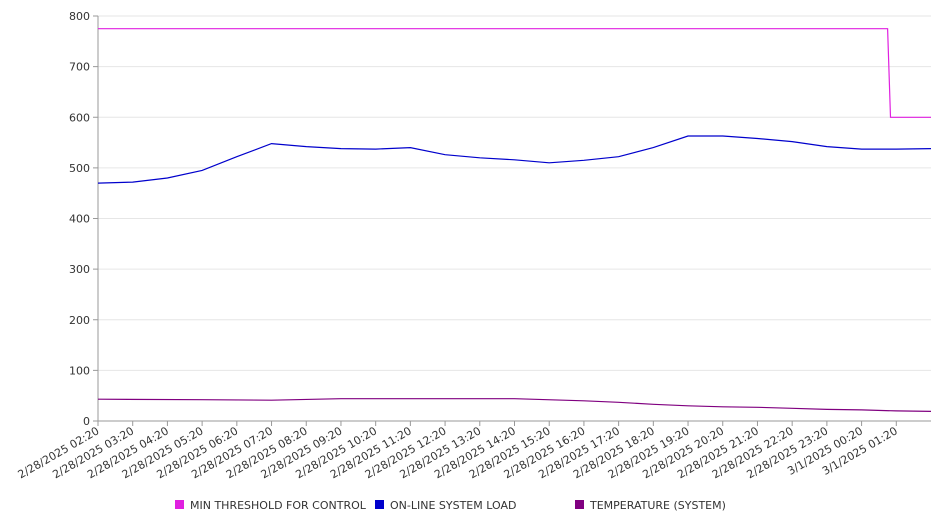 The image size is (946, 526). What do you see at coordinates (79, 168) in the screenshot?
I see `y-tick-label: 500` at bounding box center [79, 168].